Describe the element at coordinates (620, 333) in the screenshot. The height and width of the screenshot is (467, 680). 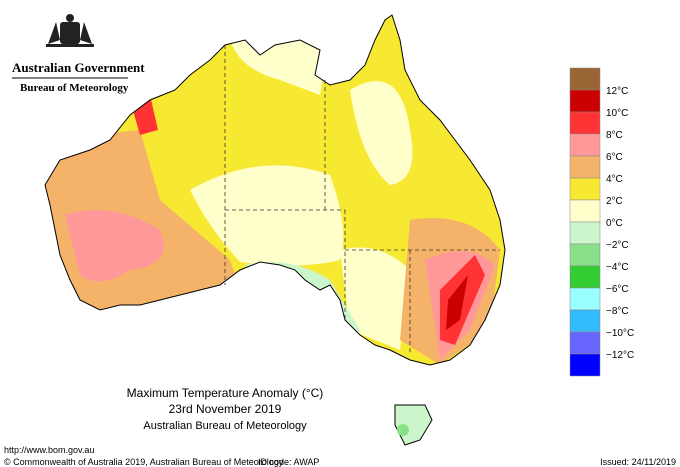
I see `legend-label: −10°C` at that location.